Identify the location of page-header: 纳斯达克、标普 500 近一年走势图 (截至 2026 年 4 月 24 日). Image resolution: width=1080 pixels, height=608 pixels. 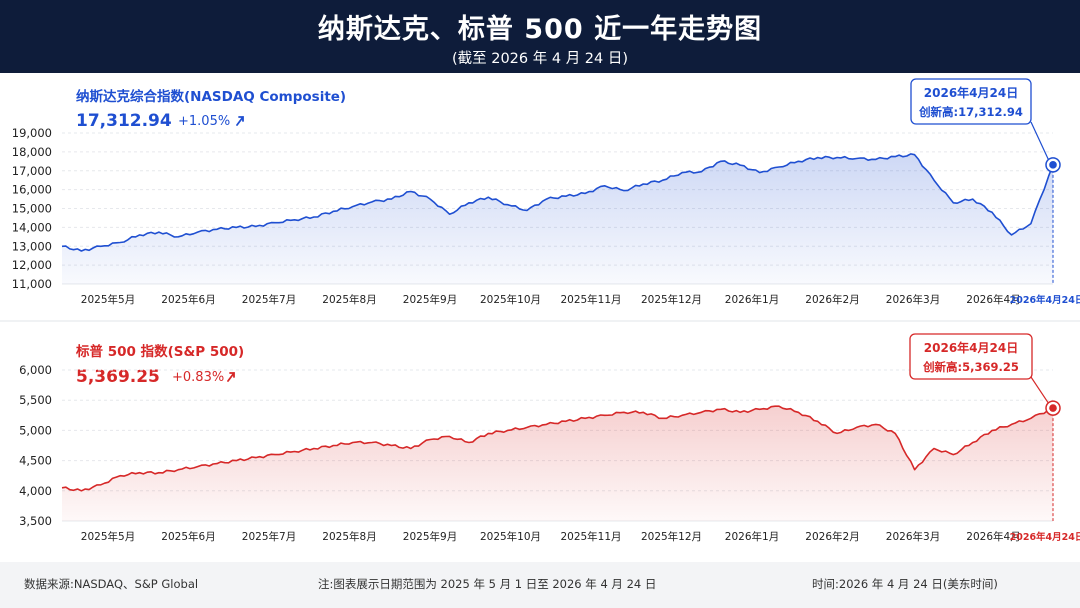
(540, 36).